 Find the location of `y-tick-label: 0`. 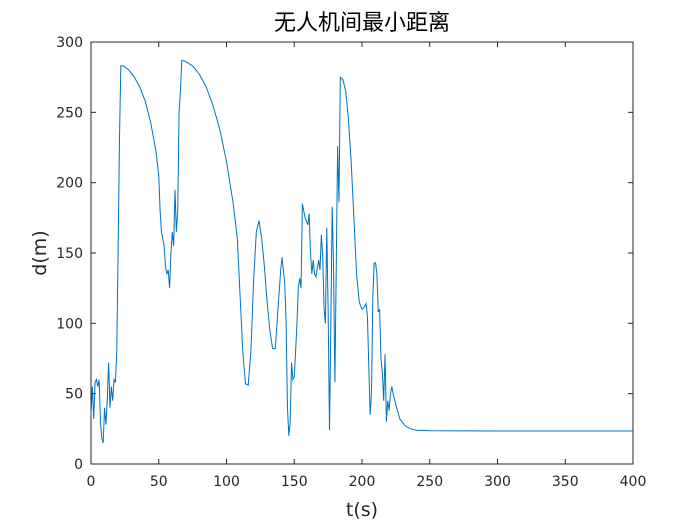

y-tick-label: 0 is located at coordinates (78, 465).